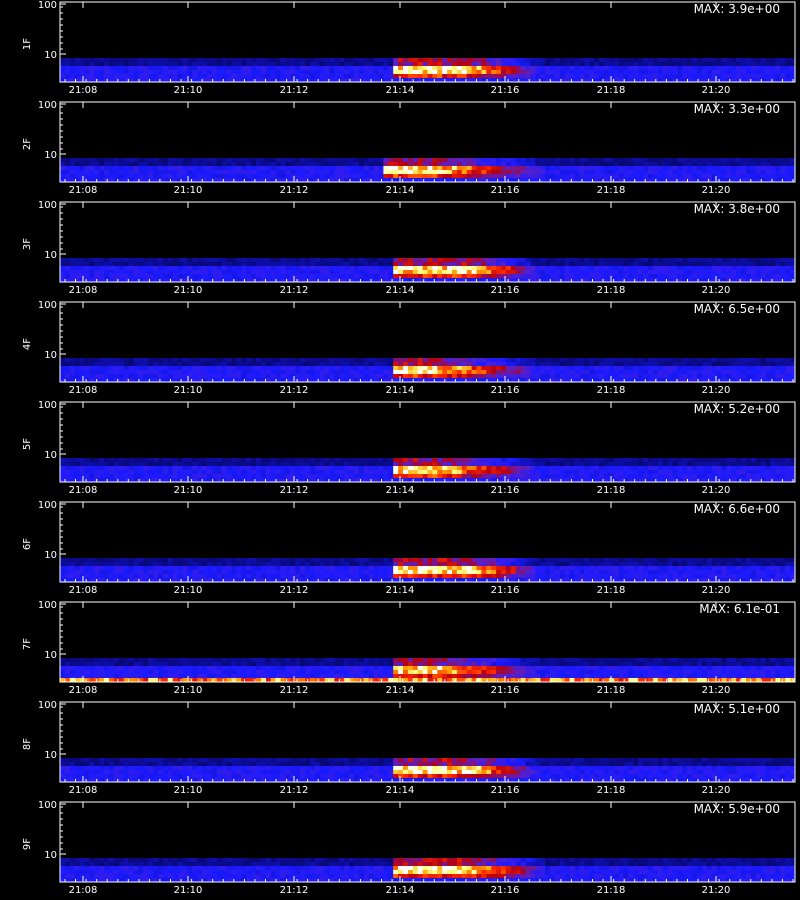 The width and height of the screenshot is (800, 900). Describe the element at coordinates (27, 244) in the screenshot. I see `channel-label: 3F` at that location.